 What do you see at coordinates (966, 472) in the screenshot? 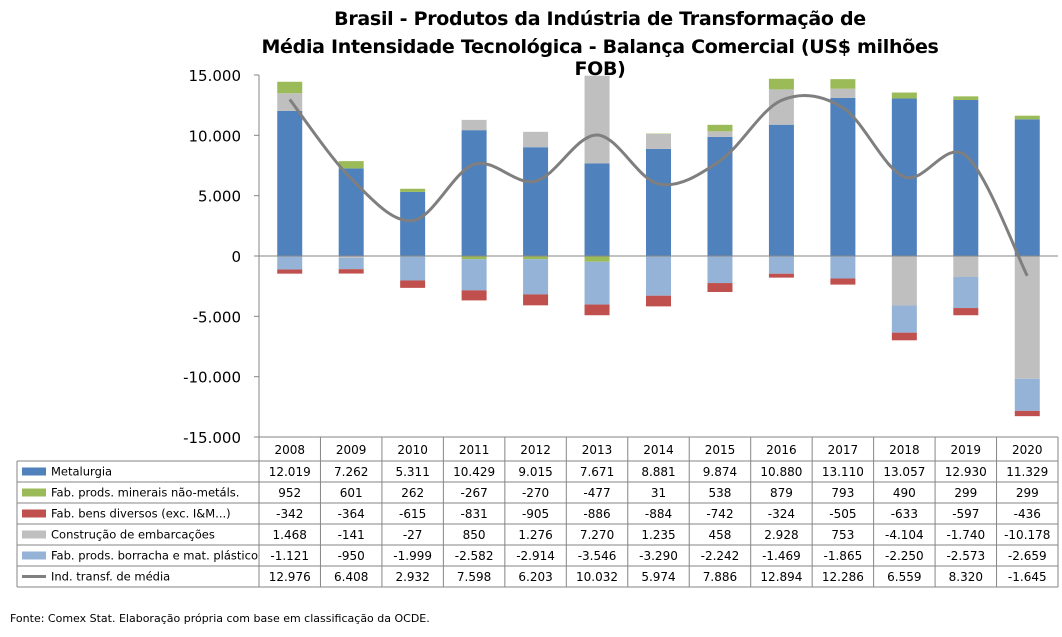
I see `table-value: 12.930` at bounding box center [966, 472].